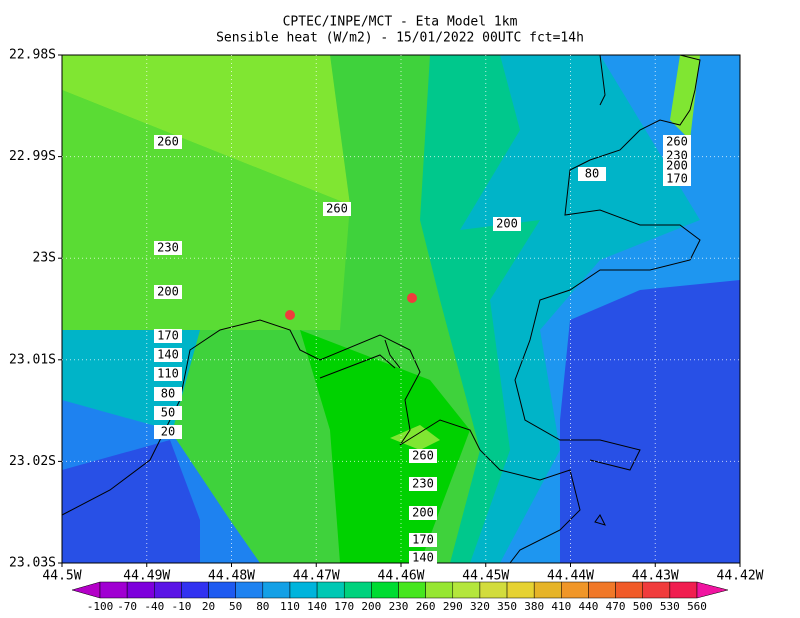 This screenshot has height=618, width=800. What do you see at coordinates (655, 576) in the screenshot?
I see `lon-tick-label: 44.43W` at bounding box center [655, 576].